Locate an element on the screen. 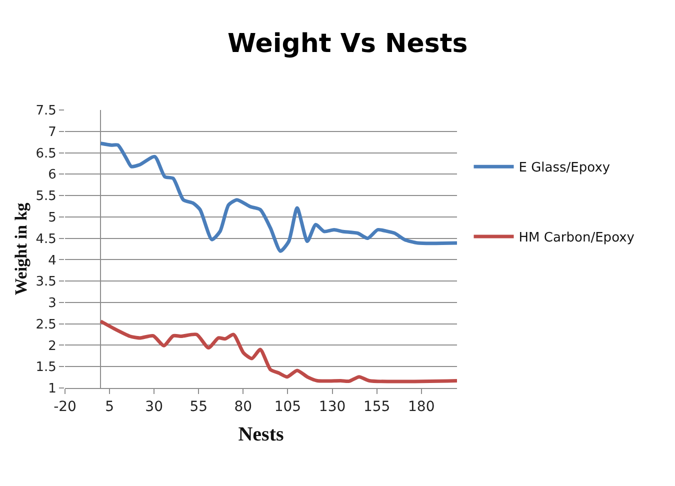 The width and height of the screenshot is (675, 486). x-tick-label: 180 is located at coordinates (421, 406).